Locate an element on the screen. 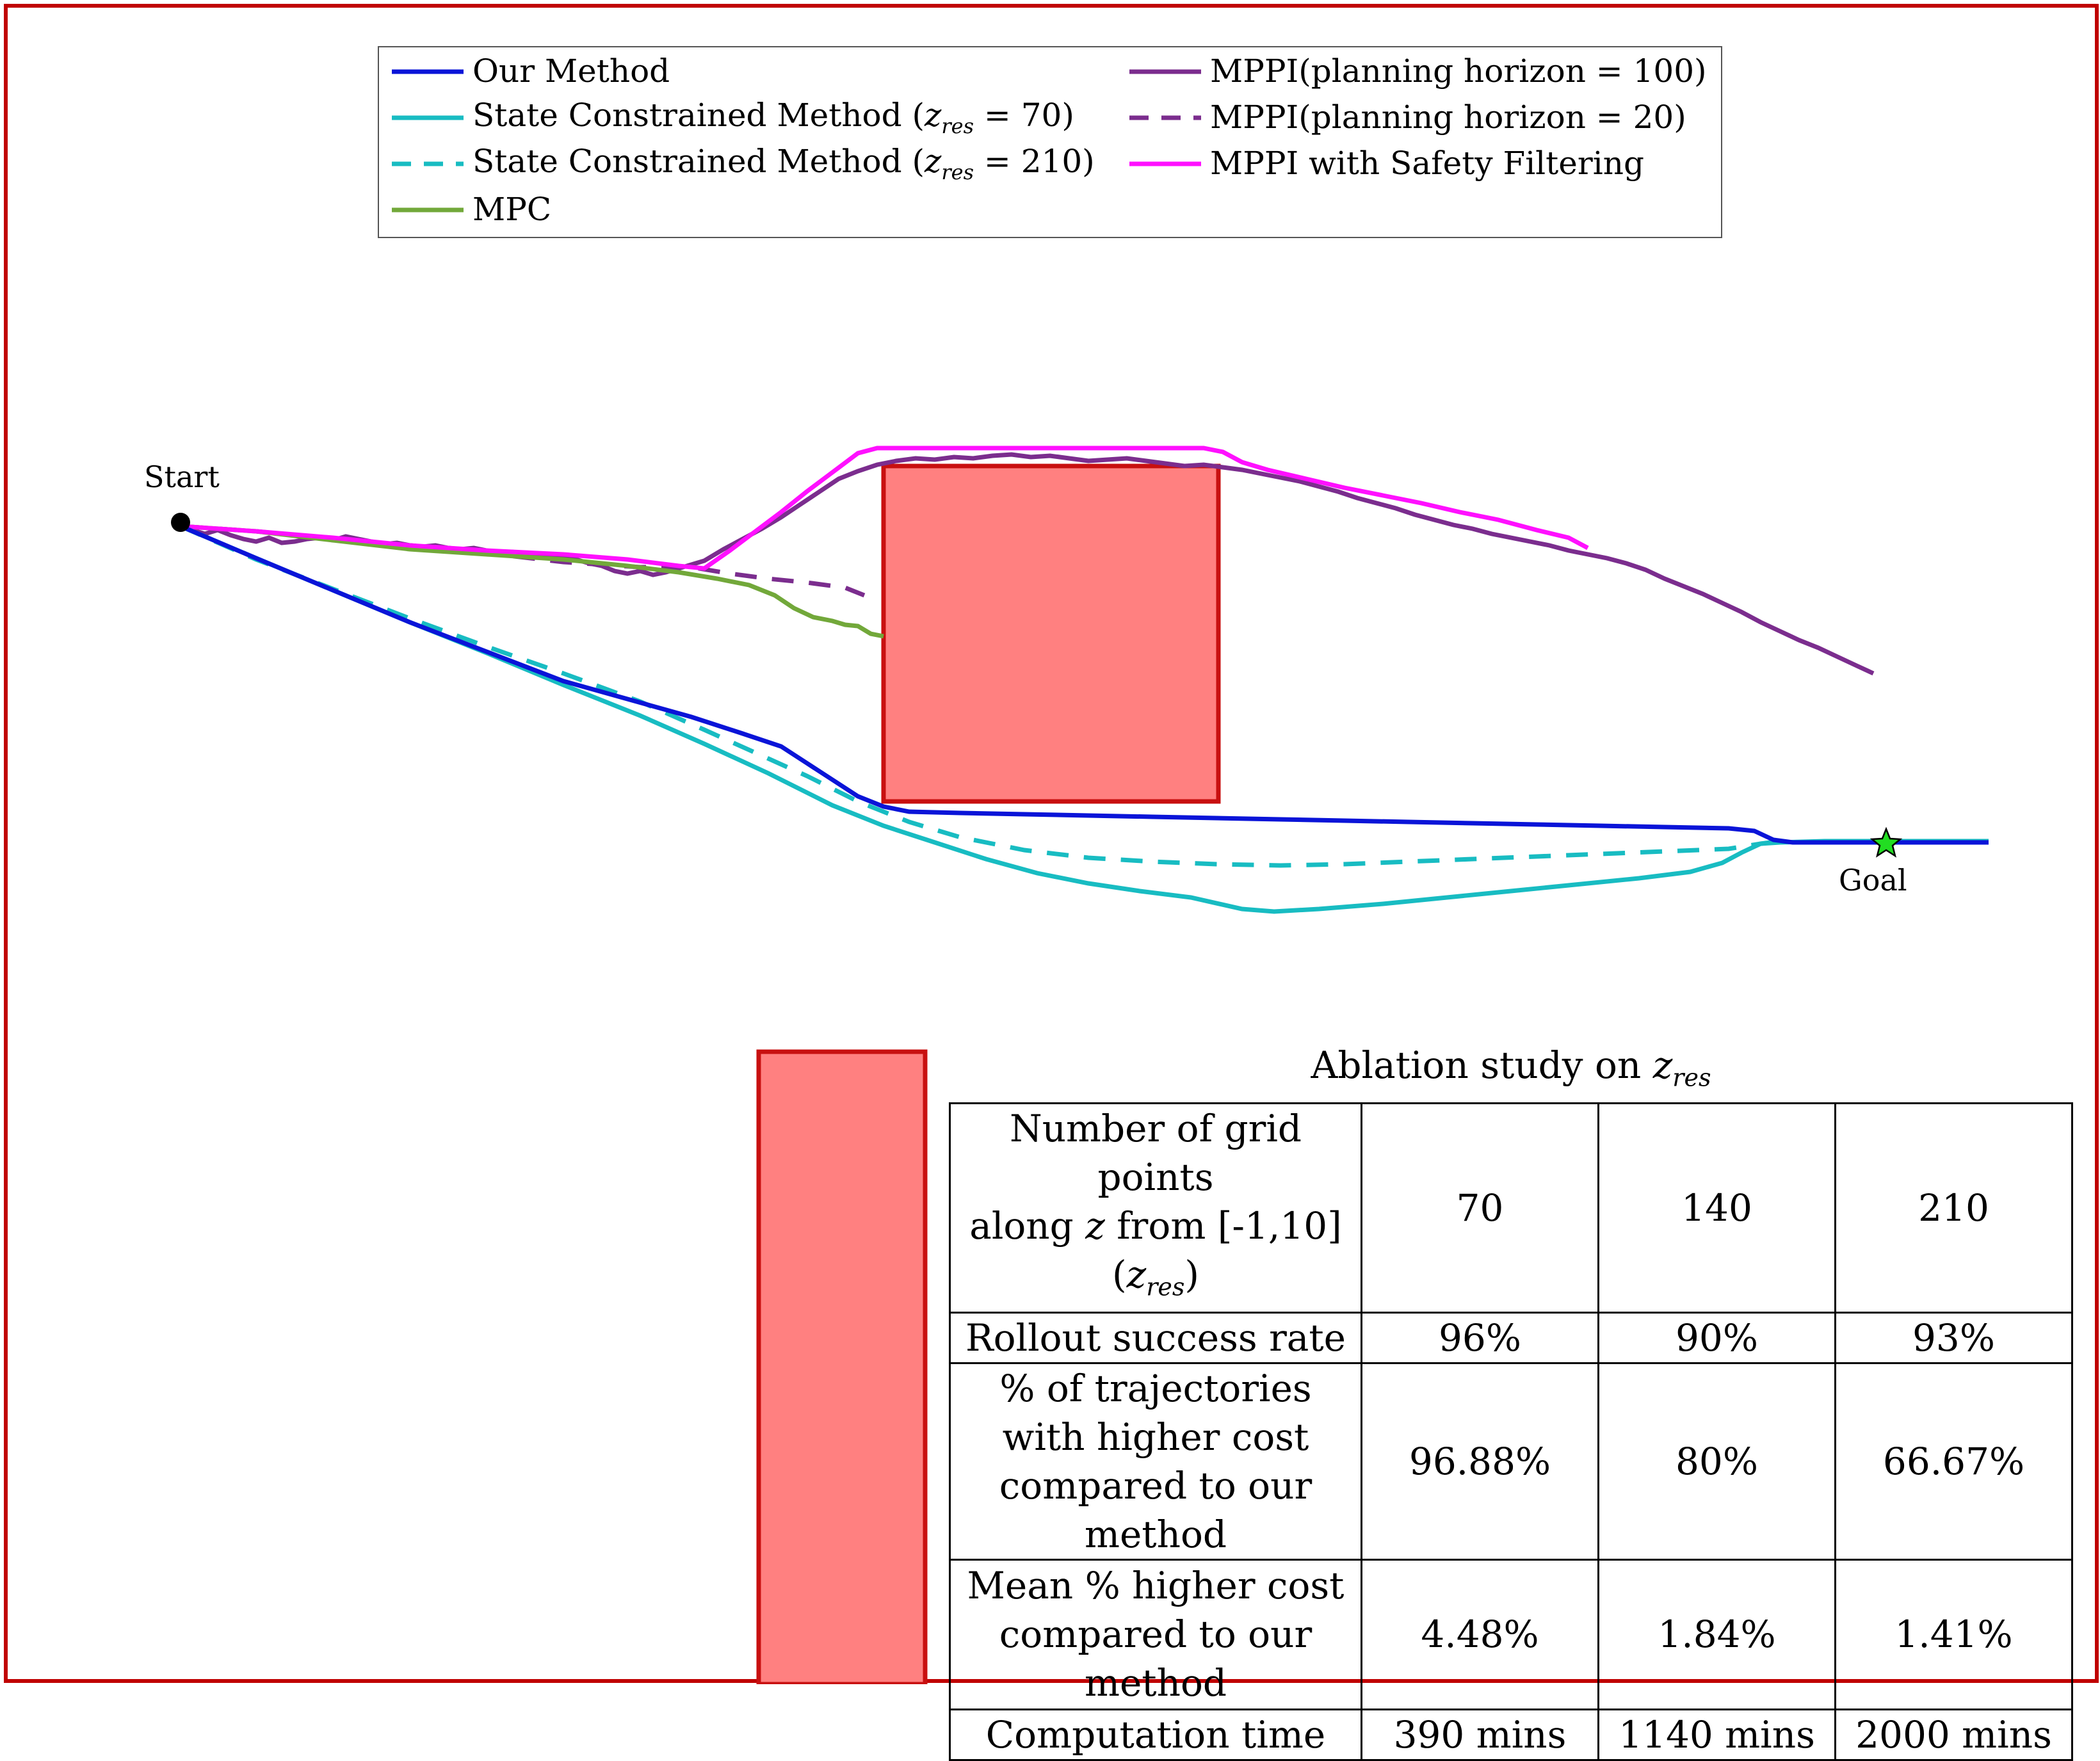 The width and height of the screenshot is (2100, 1761). legend-item-mppi-20: MPPI(planning horizon = 20) is located at coordinates (1406, 117).